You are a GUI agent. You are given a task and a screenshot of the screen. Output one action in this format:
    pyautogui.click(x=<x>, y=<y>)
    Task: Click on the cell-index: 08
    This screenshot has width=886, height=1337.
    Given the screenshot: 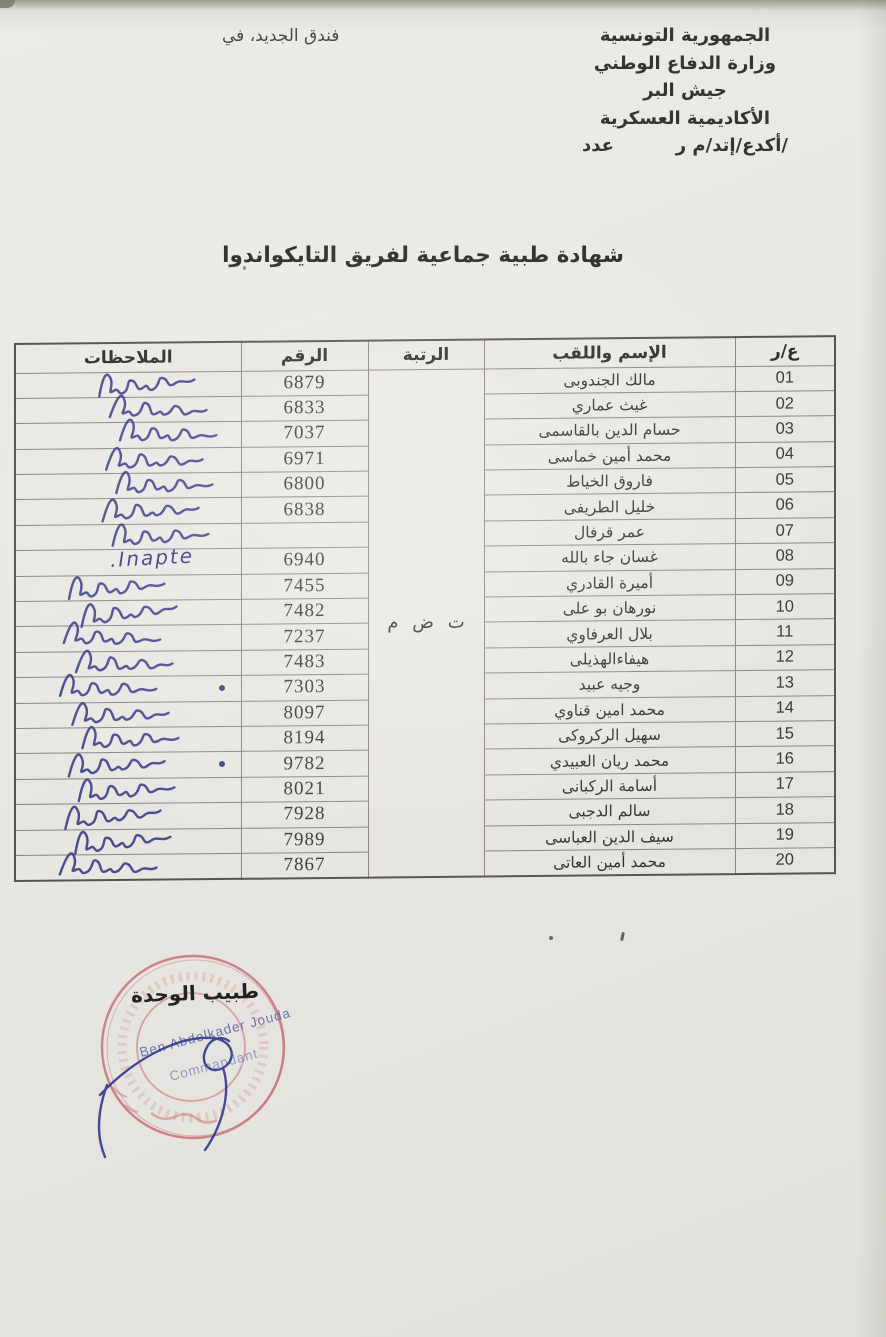 What is the action you would take?
    pyautogui.click(x=785, y=556)
    